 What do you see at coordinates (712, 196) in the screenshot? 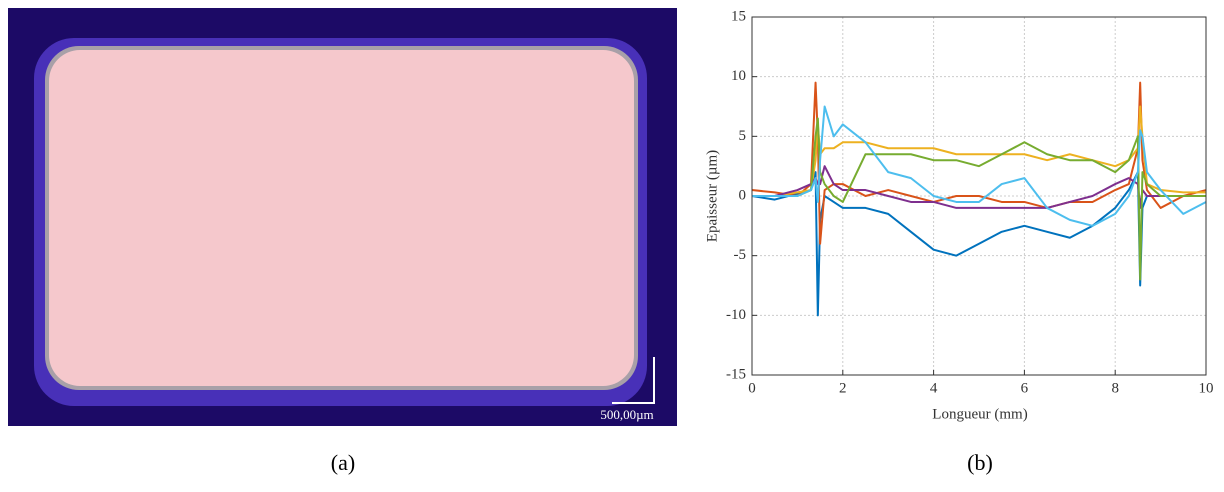
I see `y-axis-label: Epaisseur (µm)` at bounding box center [712, 196].